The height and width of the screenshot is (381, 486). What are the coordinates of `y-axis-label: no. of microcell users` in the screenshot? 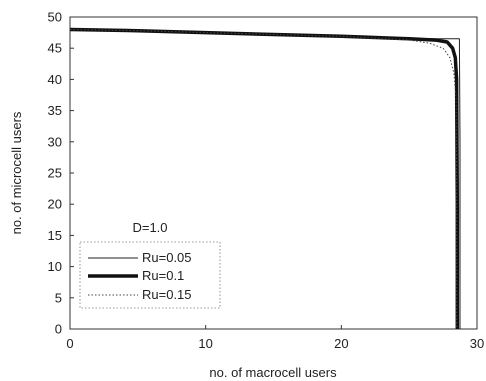 It's located at (16, 172).